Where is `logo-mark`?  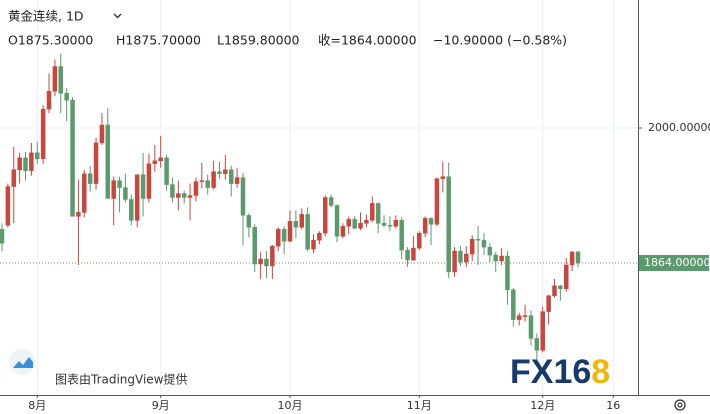
logo-mark is located at coordinates (23, 362).